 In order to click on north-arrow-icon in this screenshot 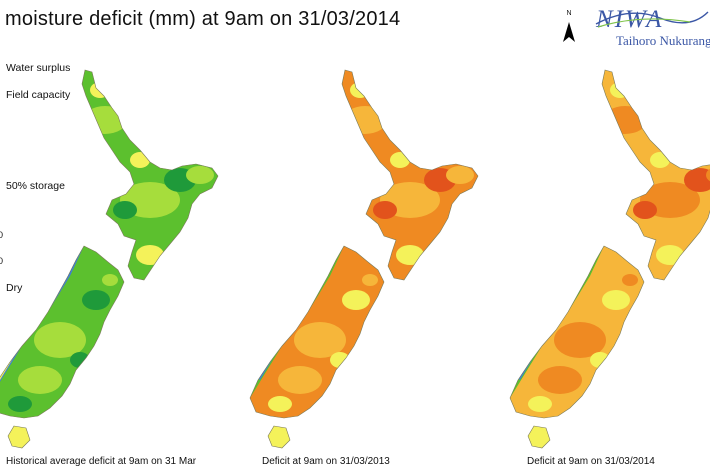, I will do `click(569, 32)`.